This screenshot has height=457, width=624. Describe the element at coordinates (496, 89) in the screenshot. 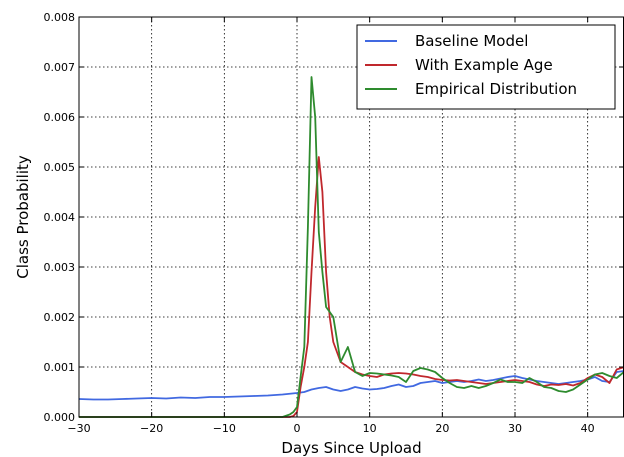

I see `legend-label: Empirical Distribution` at that location.